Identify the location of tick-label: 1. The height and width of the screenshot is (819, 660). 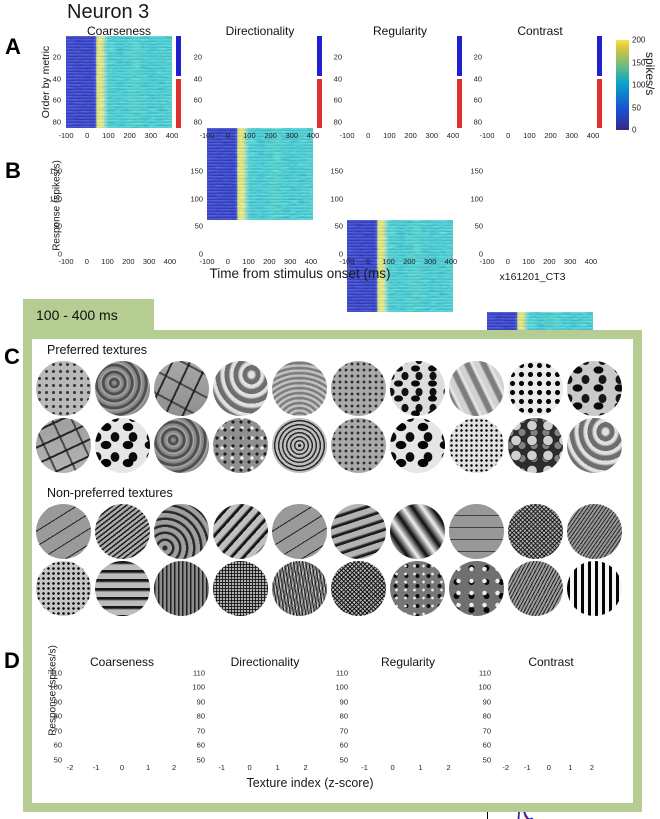
(570, 767).